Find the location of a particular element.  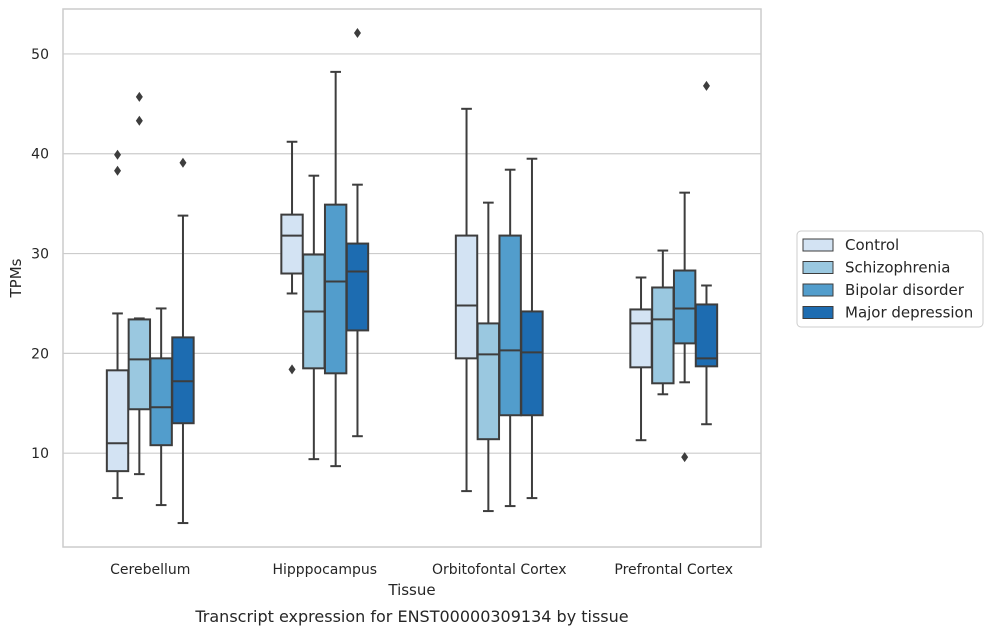

x-tick-label: Prefrontal Cortex is located at coordinates (673, 570).